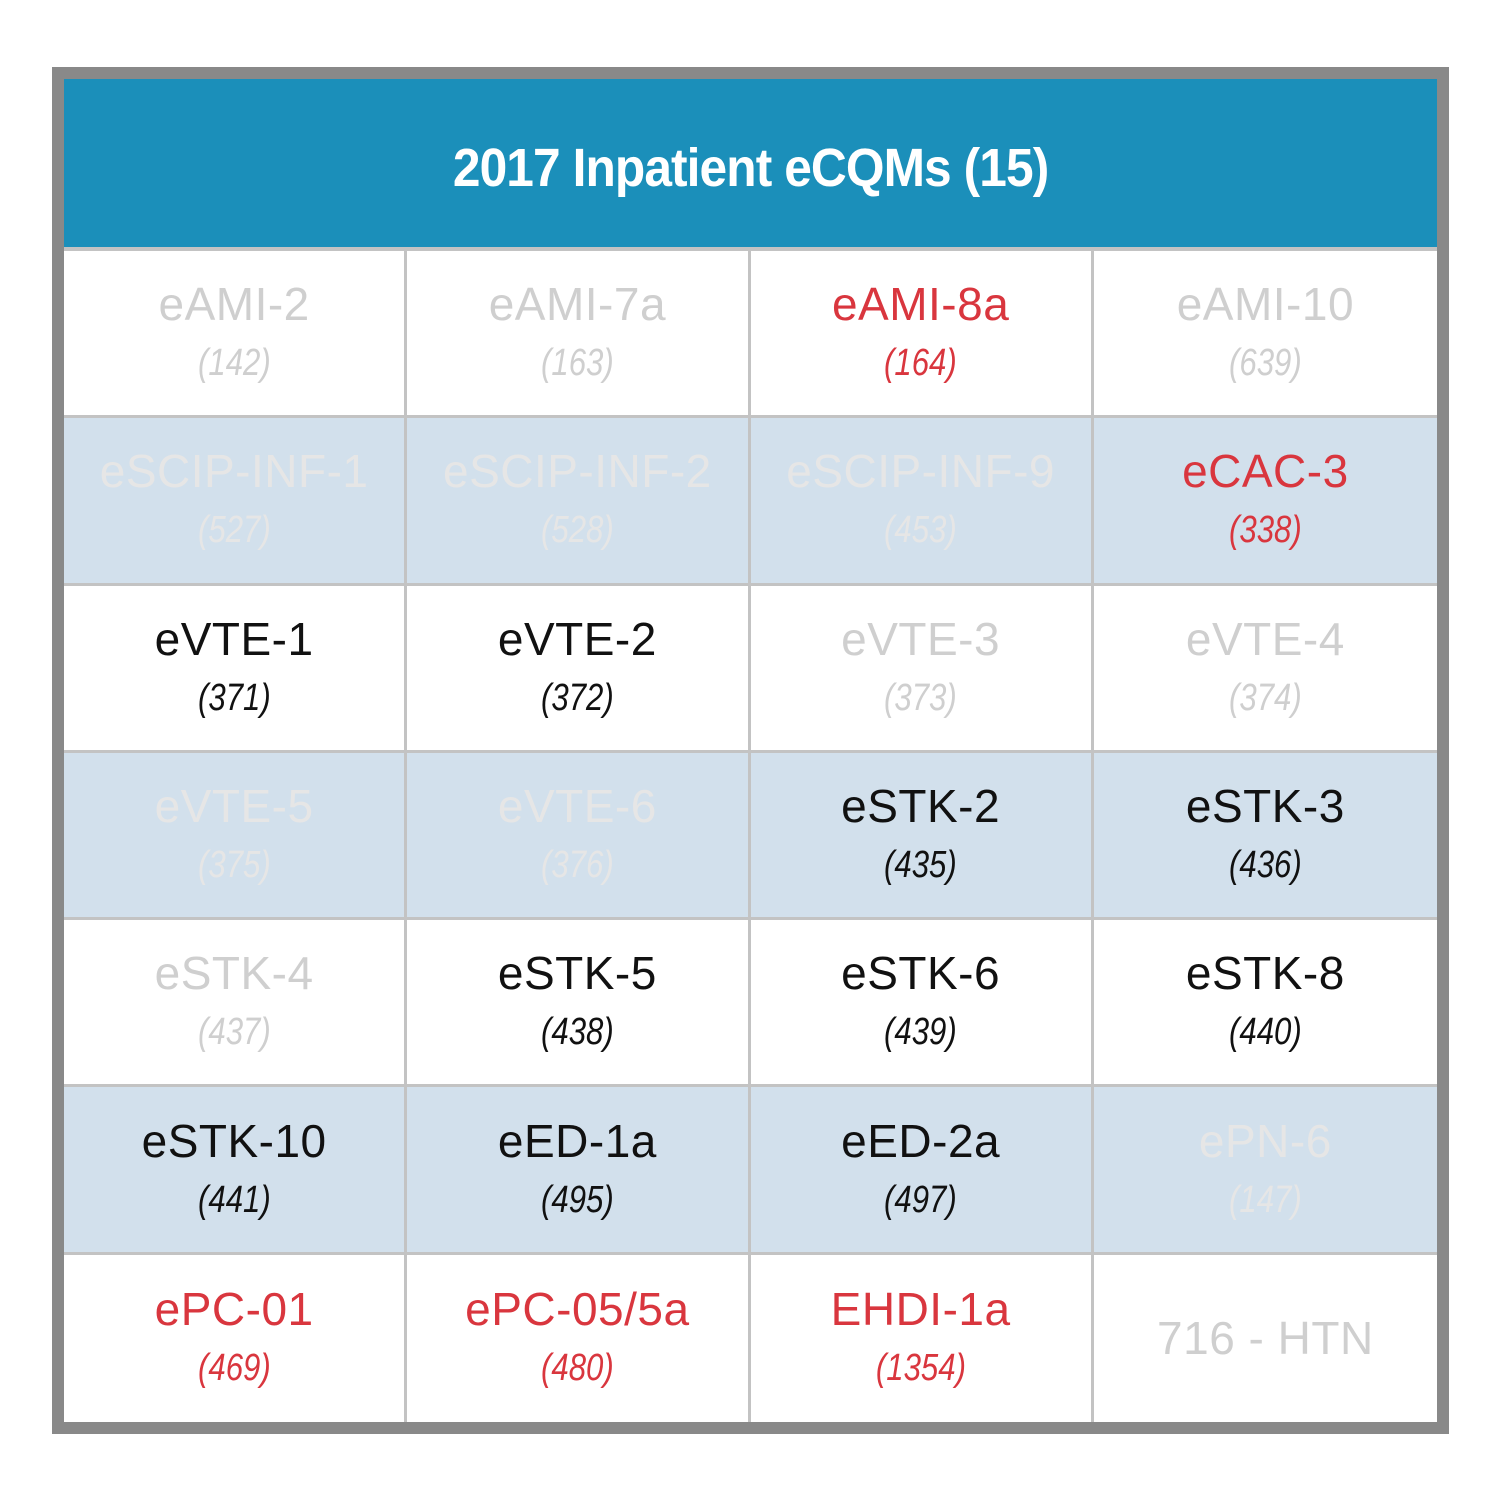 Image resolution: width=1500 pixels, height=1500 pixels. What do you see at coordinates (1265, 363) in the screenshot?
I see `measure-code: (639)` at bounding box center [1265, 363].